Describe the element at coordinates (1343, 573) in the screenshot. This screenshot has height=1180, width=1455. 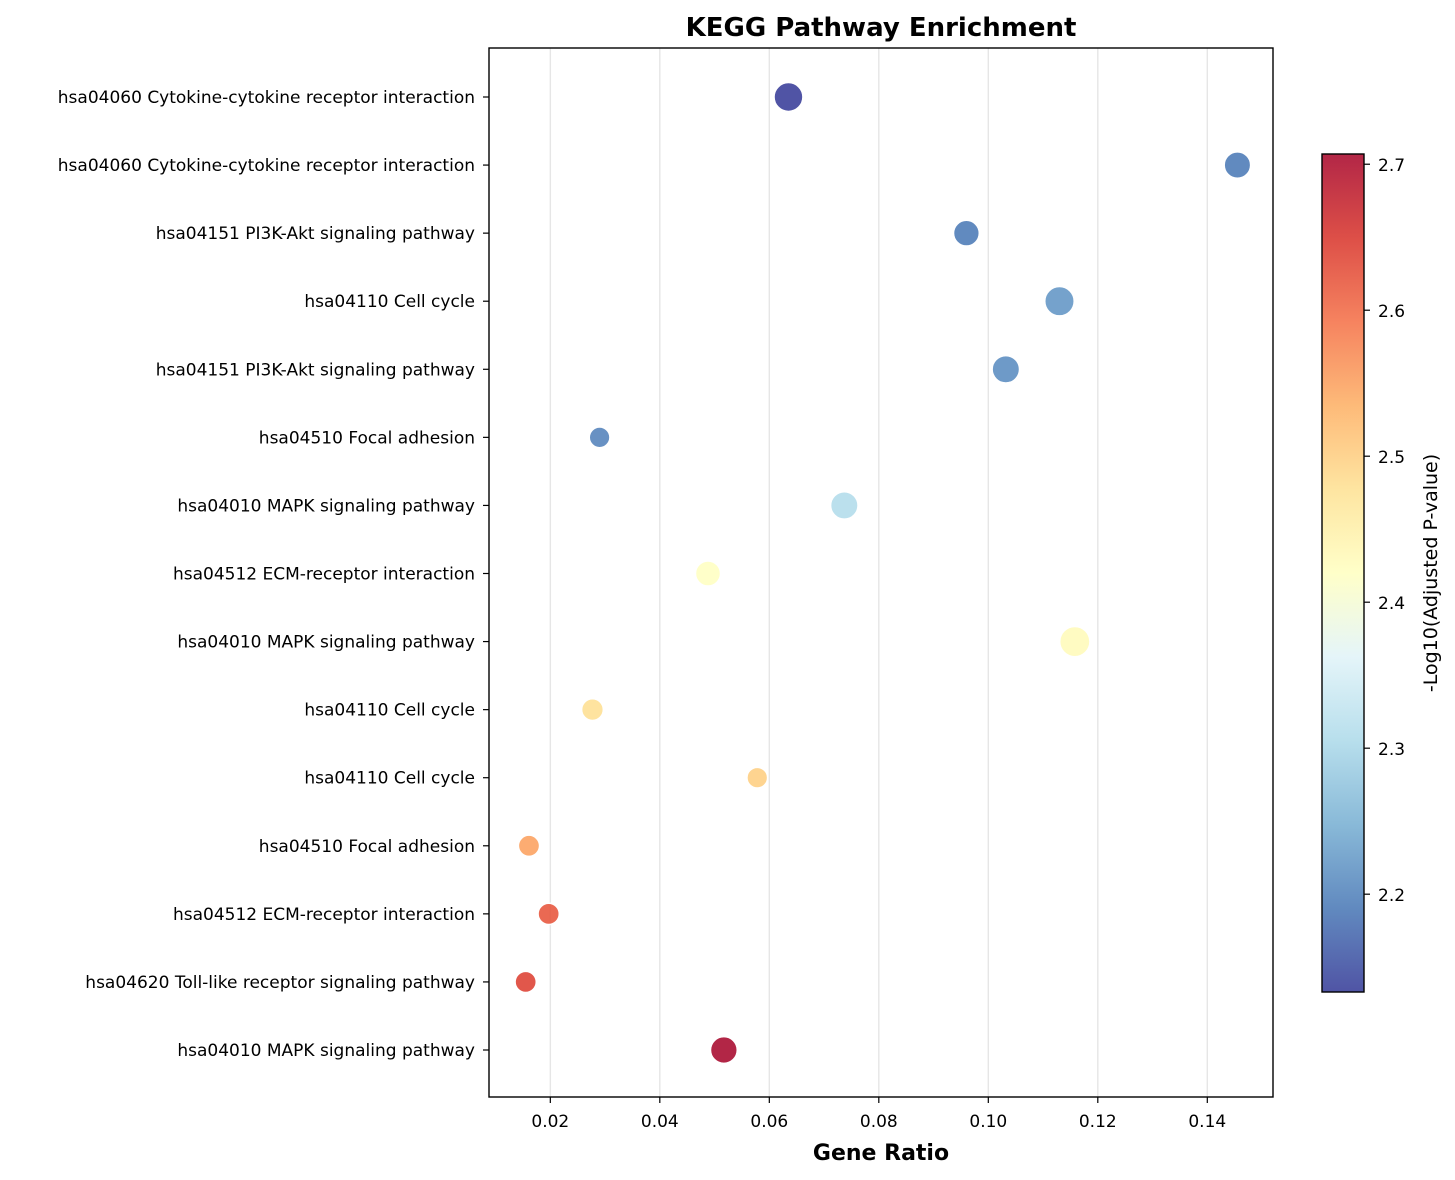
I see `colorbar-gradient` at that location.